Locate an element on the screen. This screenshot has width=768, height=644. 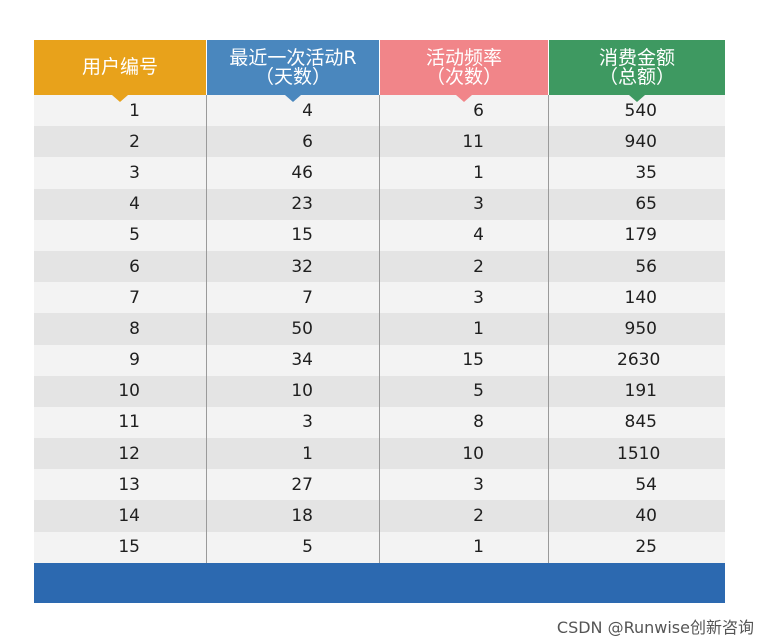
cell-user-id: 11 is located at coordinates (120, 422).